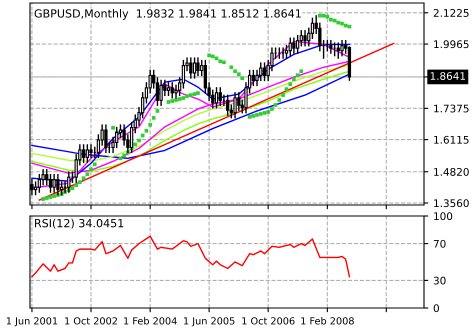  I want to click on y-tick-label: 1.4820, so click(451, 172).